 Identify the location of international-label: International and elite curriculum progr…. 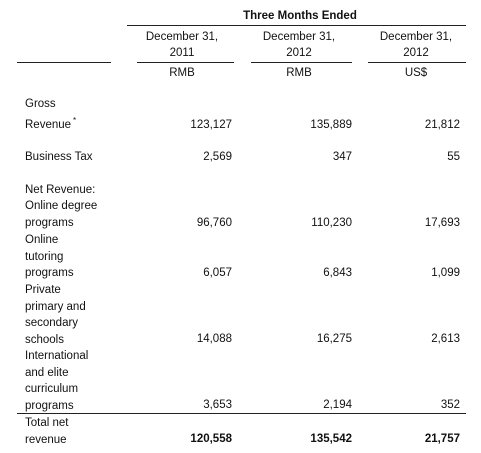
(56, 381).